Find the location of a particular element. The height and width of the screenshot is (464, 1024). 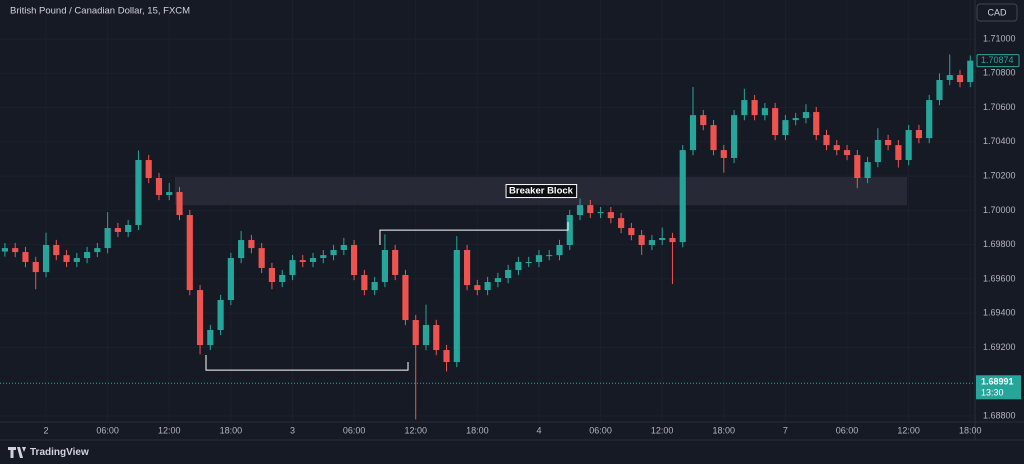

x-tick-label: 4 is located at coordinates (538, 430).